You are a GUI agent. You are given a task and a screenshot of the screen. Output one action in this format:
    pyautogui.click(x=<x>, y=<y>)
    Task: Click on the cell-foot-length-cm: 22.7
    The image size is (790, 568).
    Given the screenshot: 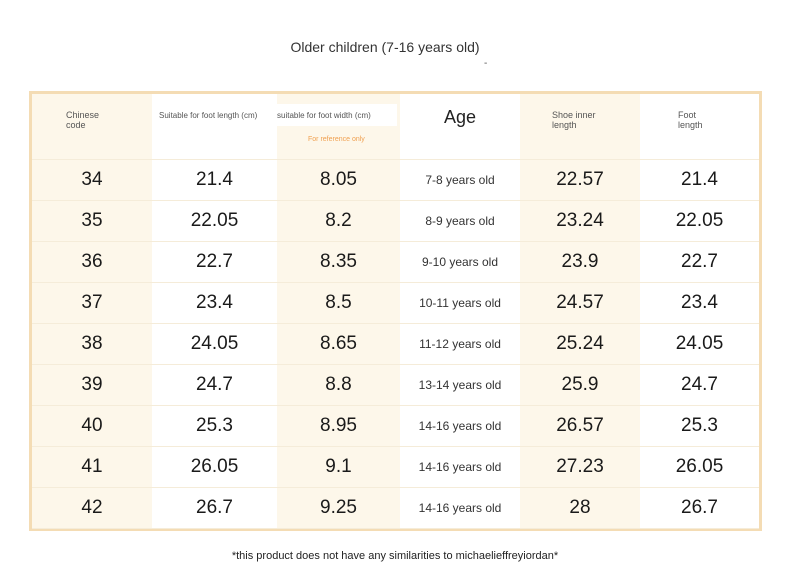 What is the action you would take?
    pyautogui.click(x=214, y=262)
    